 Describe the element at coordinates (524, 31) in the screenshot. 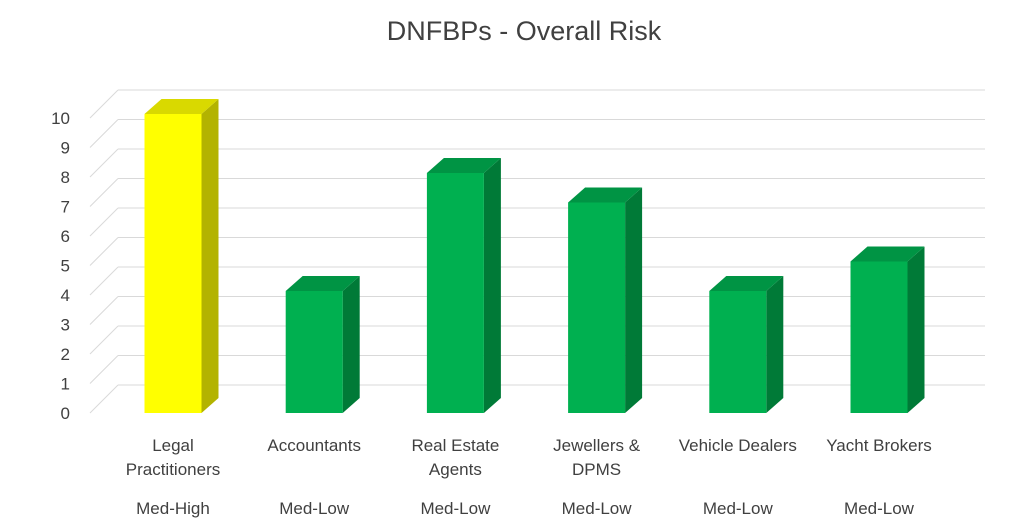

I see `chart-title: DNFBPs - Overall Risk` at that location.